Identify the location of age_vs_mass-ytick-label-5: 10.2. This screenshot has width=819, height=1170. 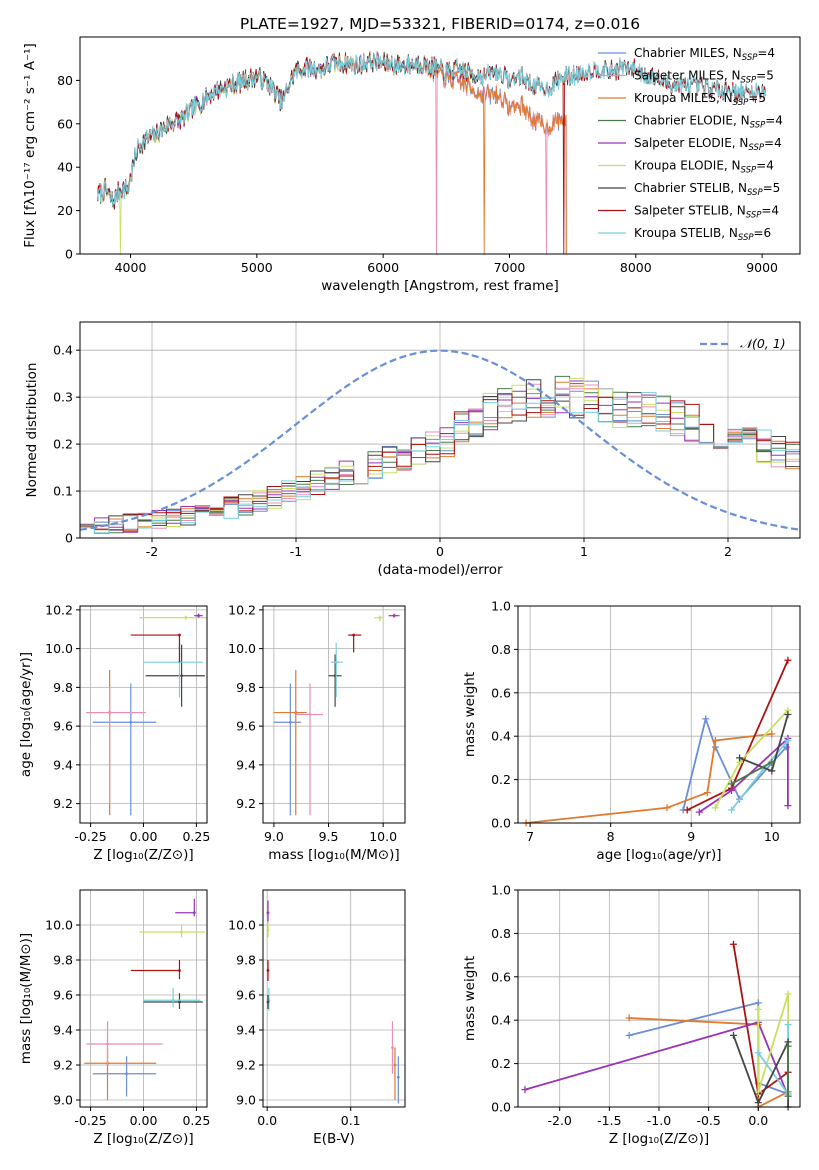
(242, 609).